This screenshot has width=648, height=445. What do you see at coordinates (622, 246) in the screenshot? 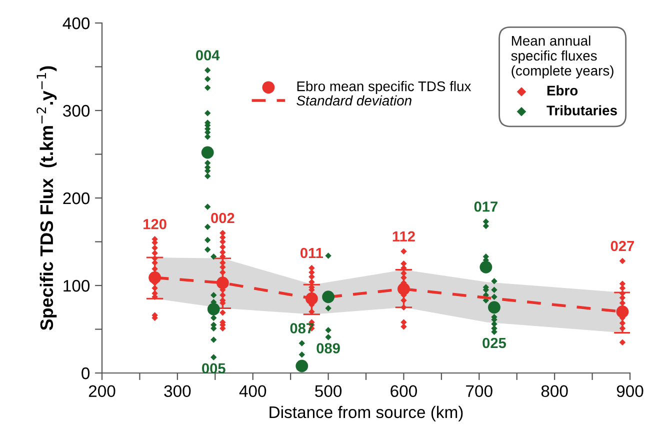
I see `annotation: 027` at bounding box center [622, 246].